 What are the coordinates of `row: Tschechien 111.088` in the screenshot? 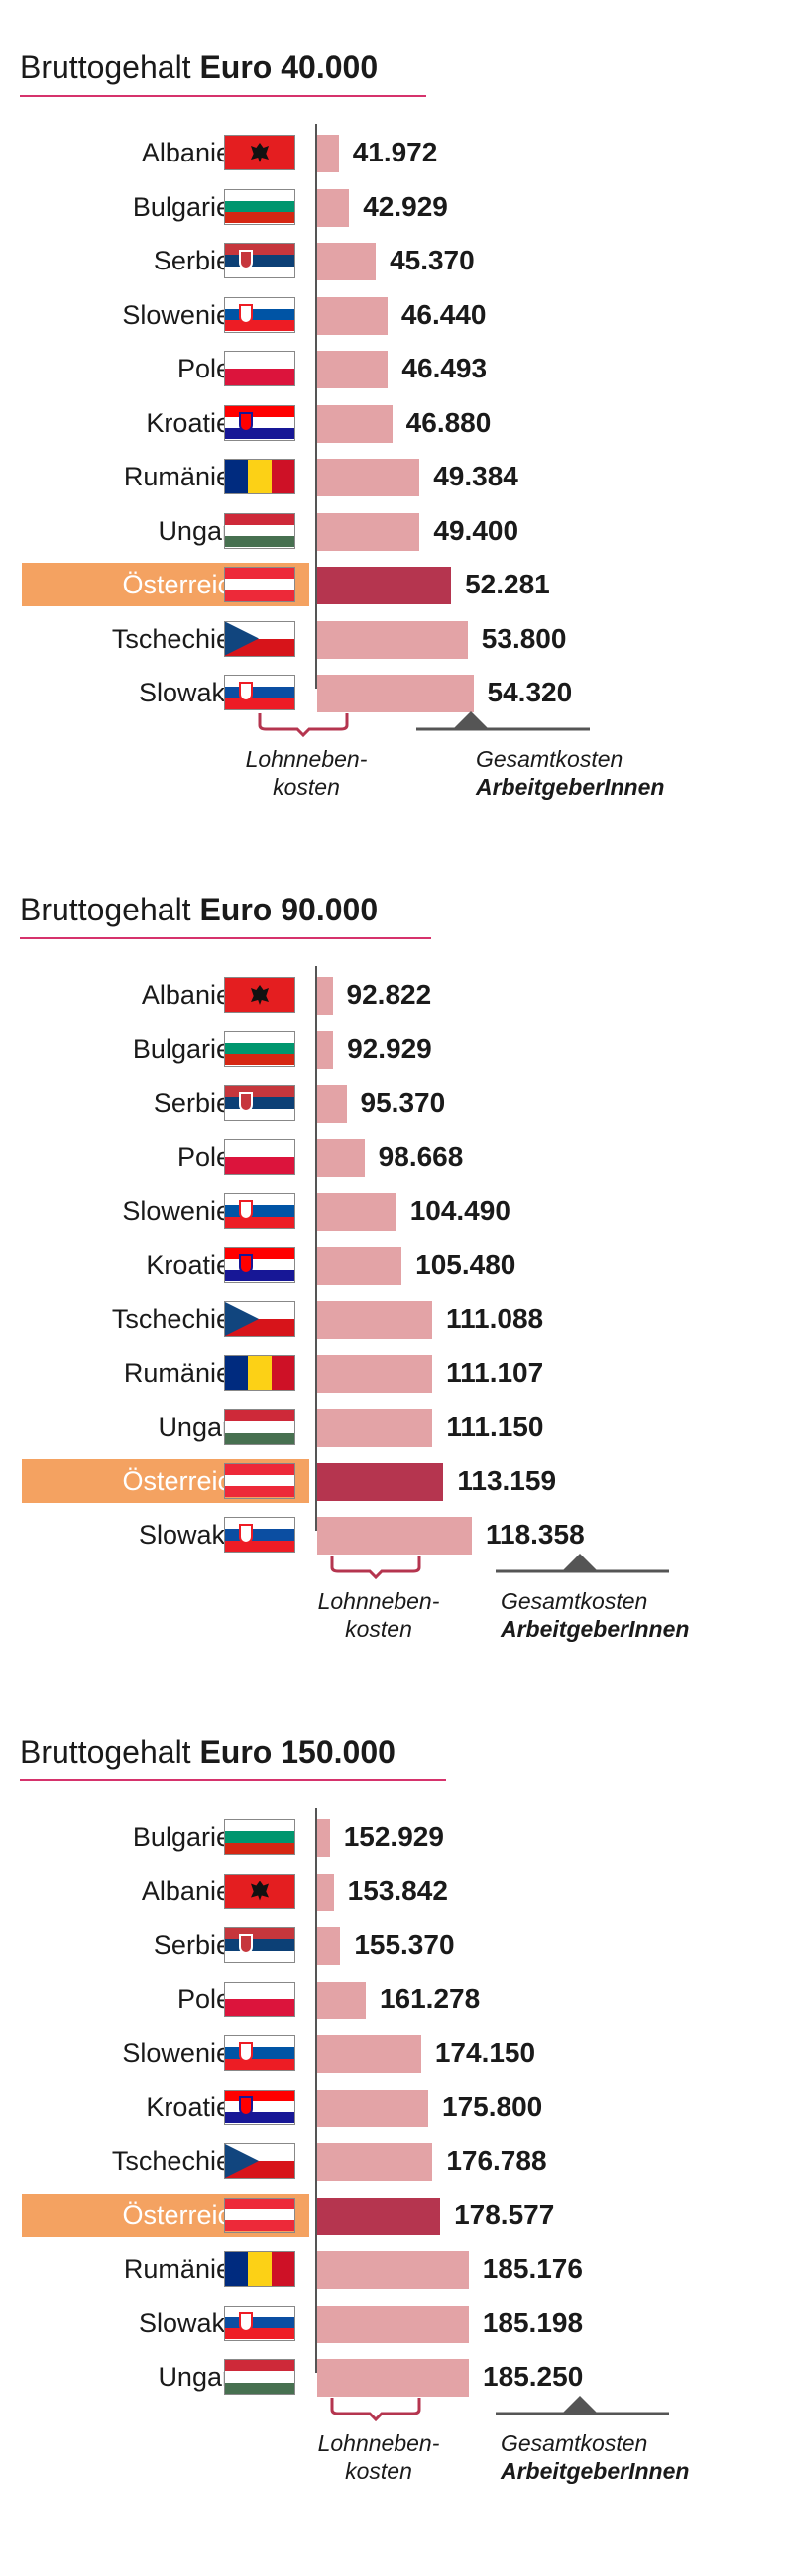 It's located at (396, 1319).